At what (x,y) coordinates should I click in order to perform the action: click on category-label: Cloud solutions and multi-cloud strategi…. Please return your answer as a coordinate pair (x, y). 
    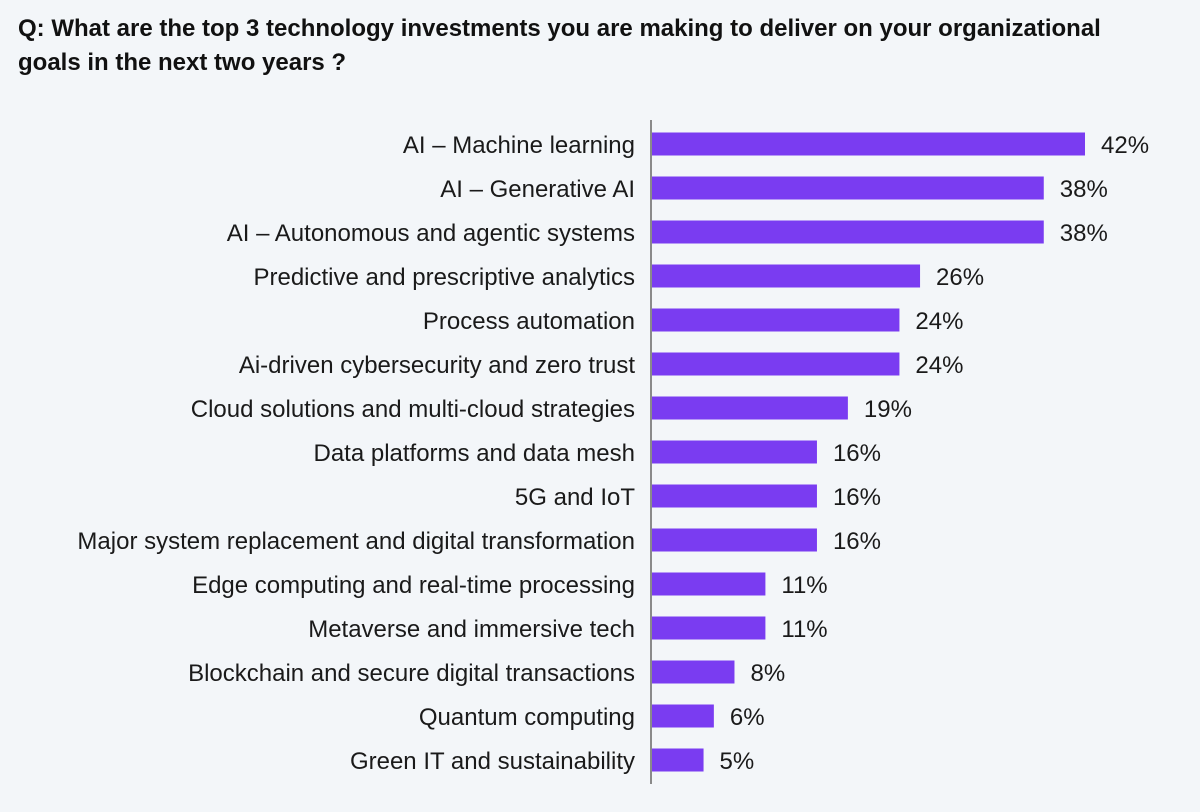
    Looking at the image, I should click on (413, 409).